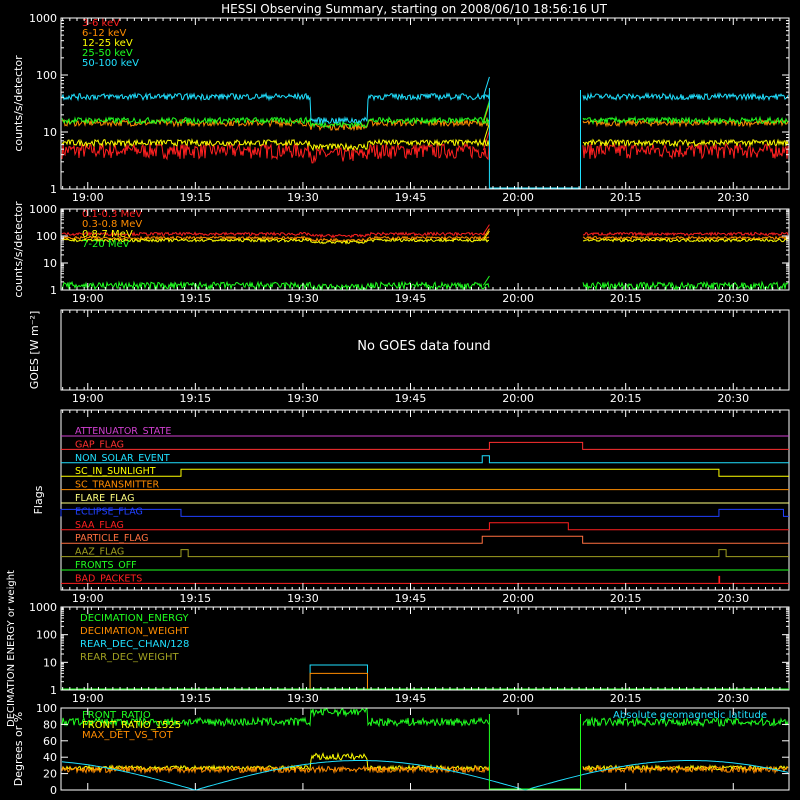 The height and width of the screenshot is (800, 800). Describe the element at coordinates (11, 648) in the screenshot. I see `y-axis-label: DECIMATION ENERGY or weight` at that location.